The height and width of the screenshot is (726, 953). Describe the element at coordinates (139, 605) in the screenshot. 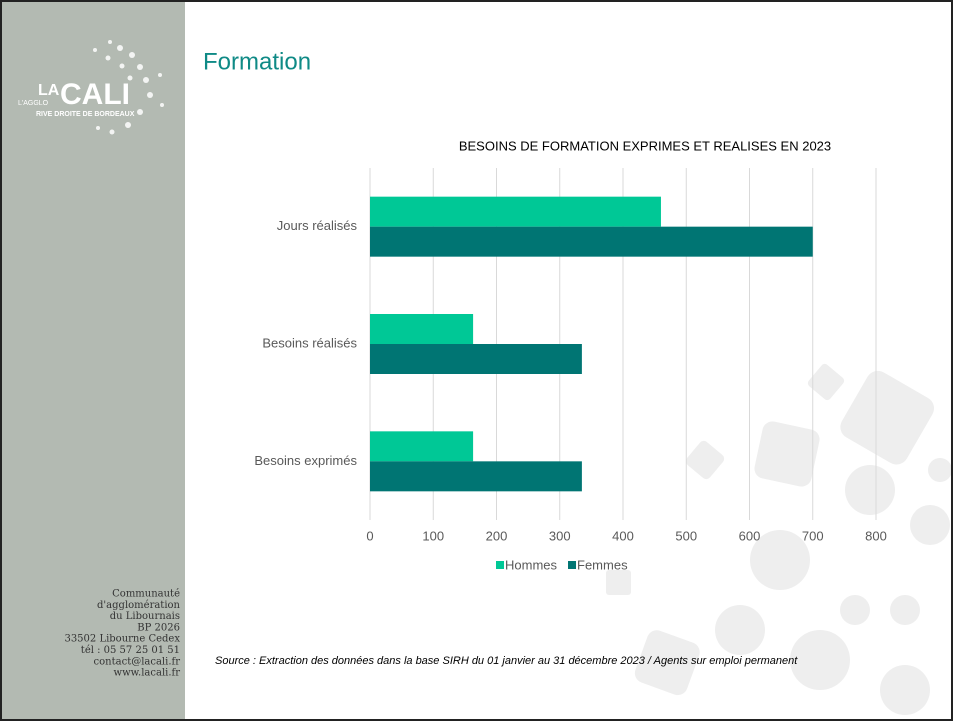

I see `address-line: d'agglomération` at that location.